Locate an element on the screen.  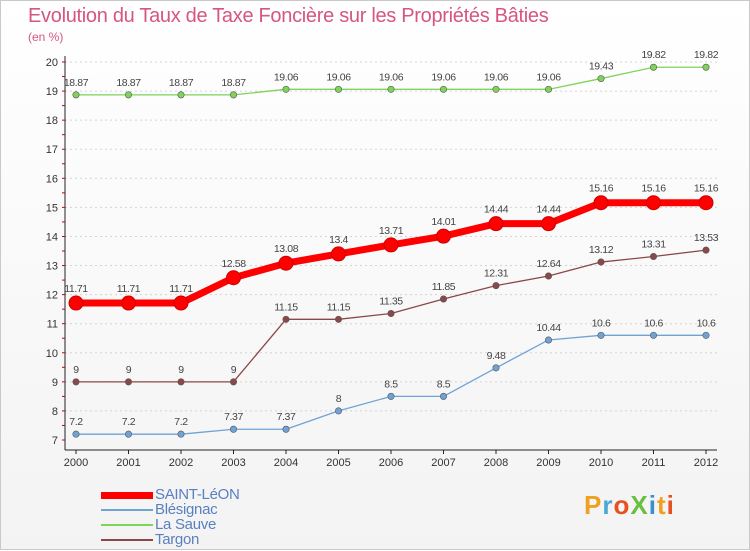
y-tick-label: 18 is located at coordinates (52, 121).